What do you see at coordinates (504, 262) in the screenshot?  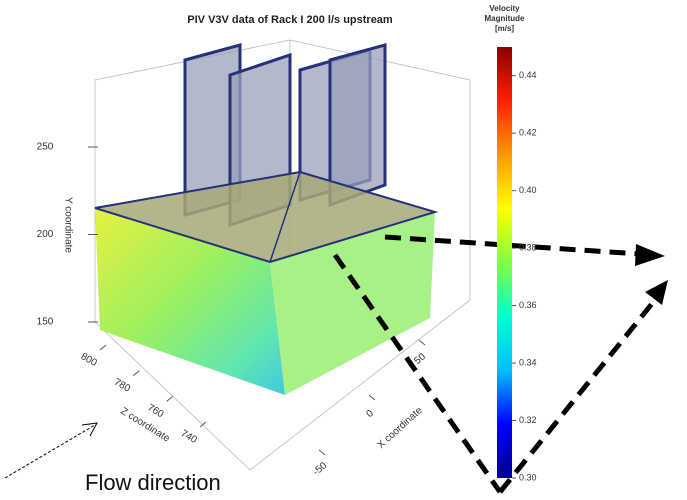 I see `colorbar` at bounding box center [504, 262].